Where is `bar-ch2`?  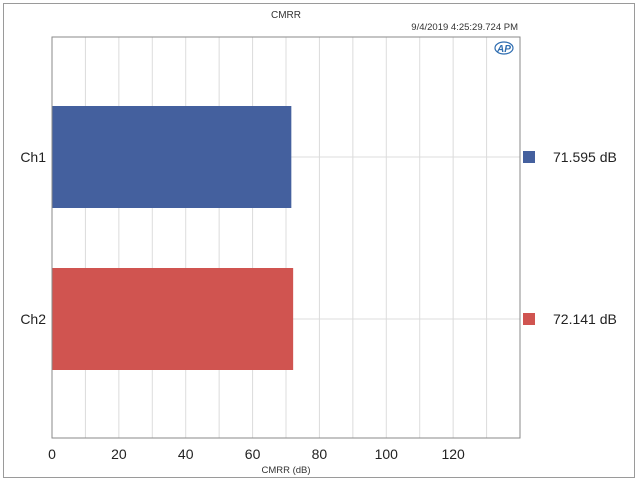 bar-ch2 is located at coordinates (173, 319).